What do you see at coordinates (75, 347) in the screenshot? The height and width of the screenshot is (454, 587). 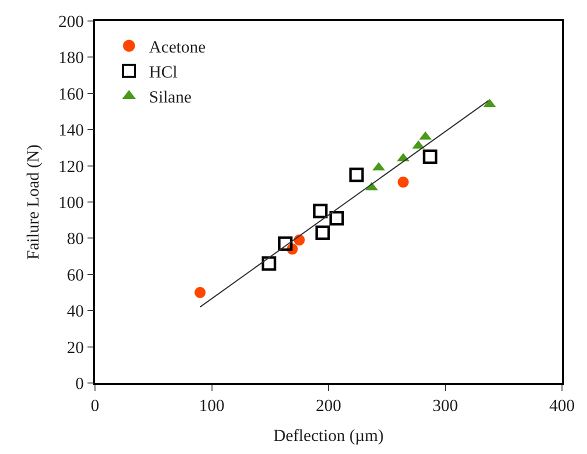 I see `y-tick-label: 20` at bounding box center [75, 347].